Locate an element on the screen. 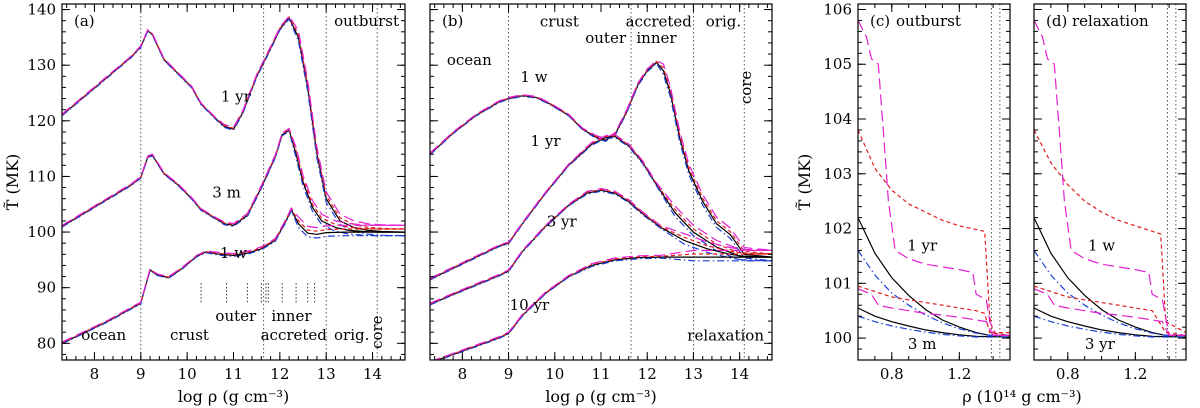 This screenshot has width=1200, height=408. series-line-10-yr-blue is located at coordinates (604, 308).